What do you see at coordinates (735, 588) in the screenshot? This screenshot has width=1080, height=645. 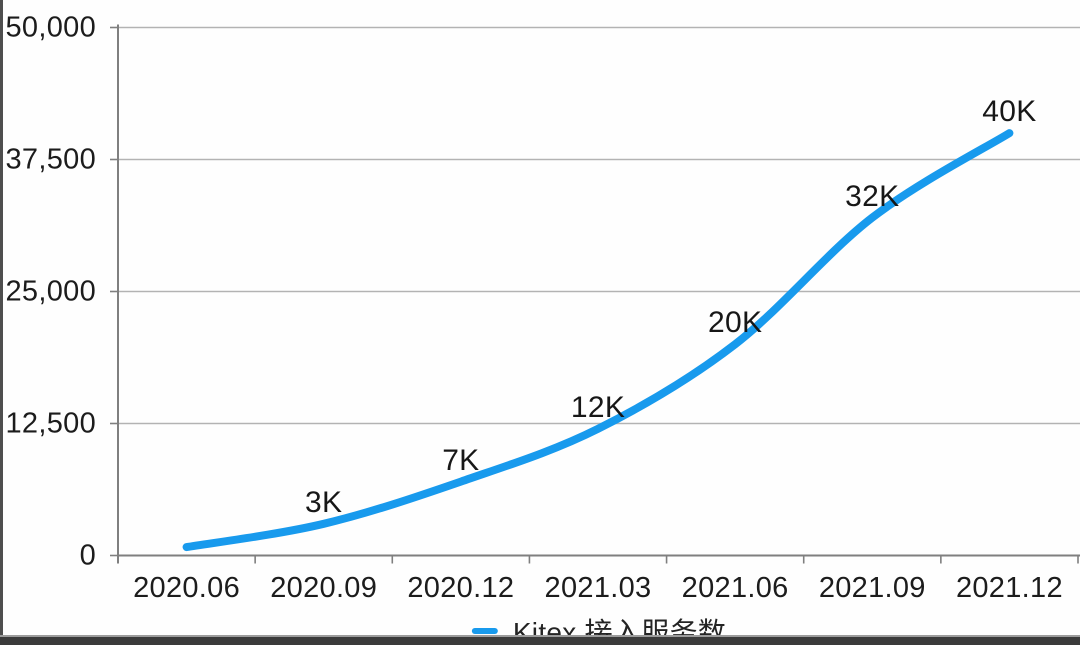 I see `x-axis-tick-label: 2021.06` at bounding box center [735, 588].